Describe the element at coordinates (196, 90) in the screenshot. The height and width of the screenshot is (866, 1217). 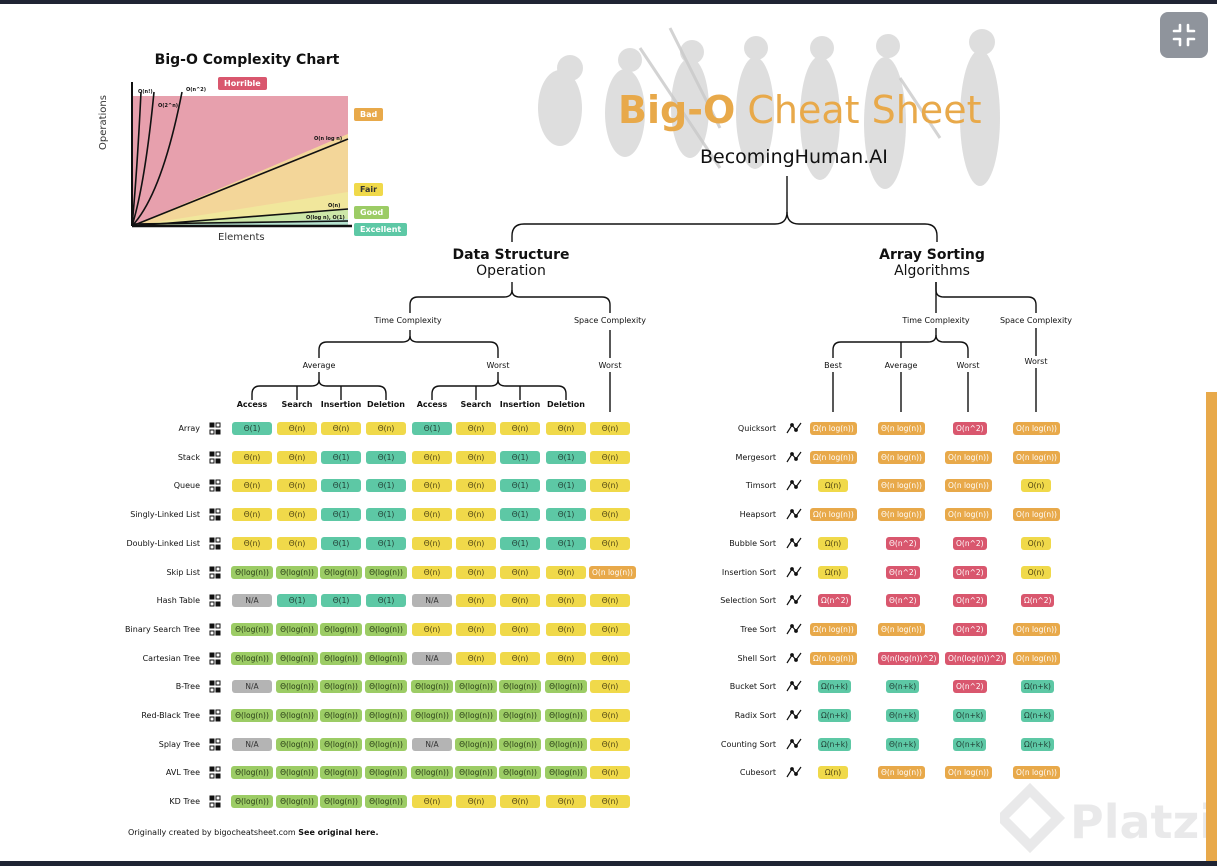
I see `curve-label-quadratic: O(n^2)` at that location.